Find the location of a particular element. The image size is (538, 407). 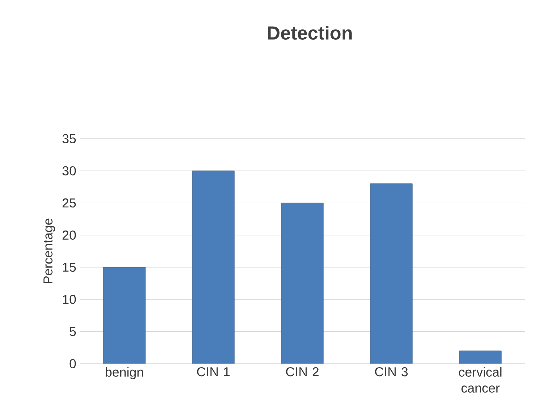

y-axis-title: Percentage is located at coordinates (50, 251).